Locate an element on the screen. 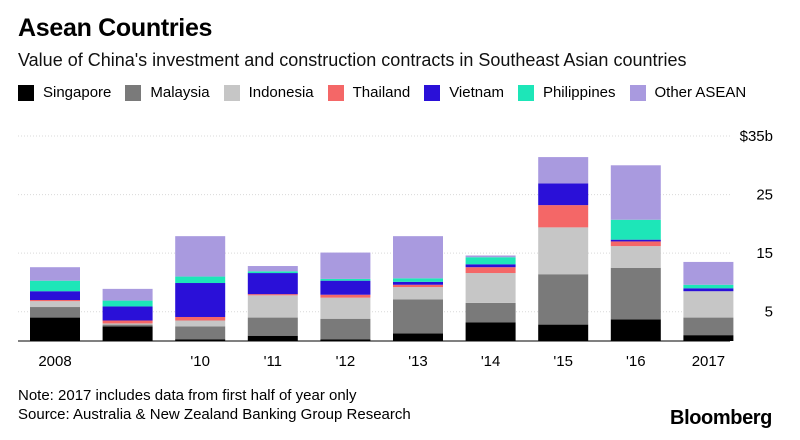  x-tick-label: '15 is located at coordinates (563, 361).